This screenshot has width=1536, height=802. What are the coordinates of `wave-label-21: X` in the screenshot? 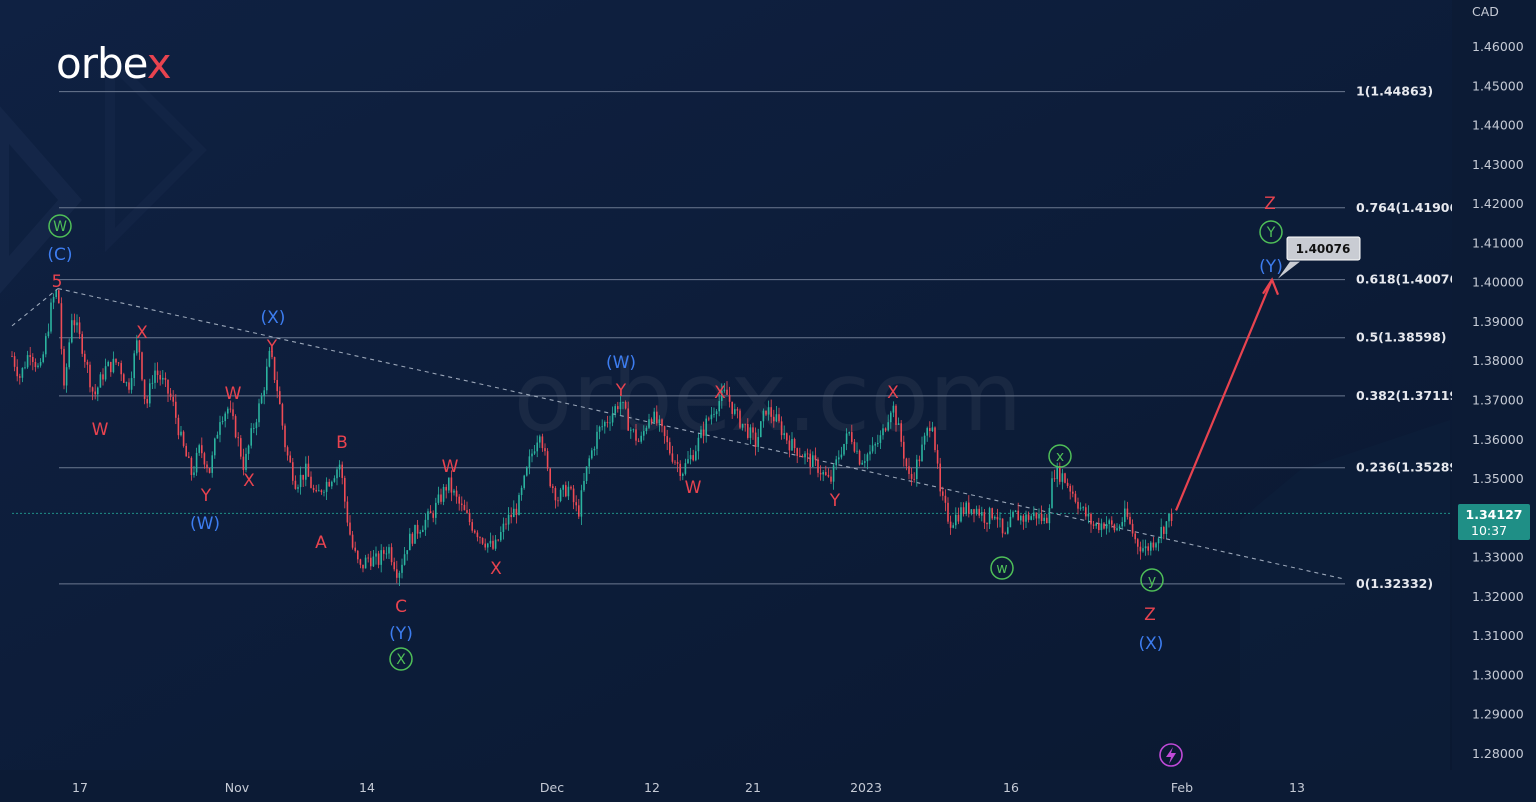 It's located at (720, 393).